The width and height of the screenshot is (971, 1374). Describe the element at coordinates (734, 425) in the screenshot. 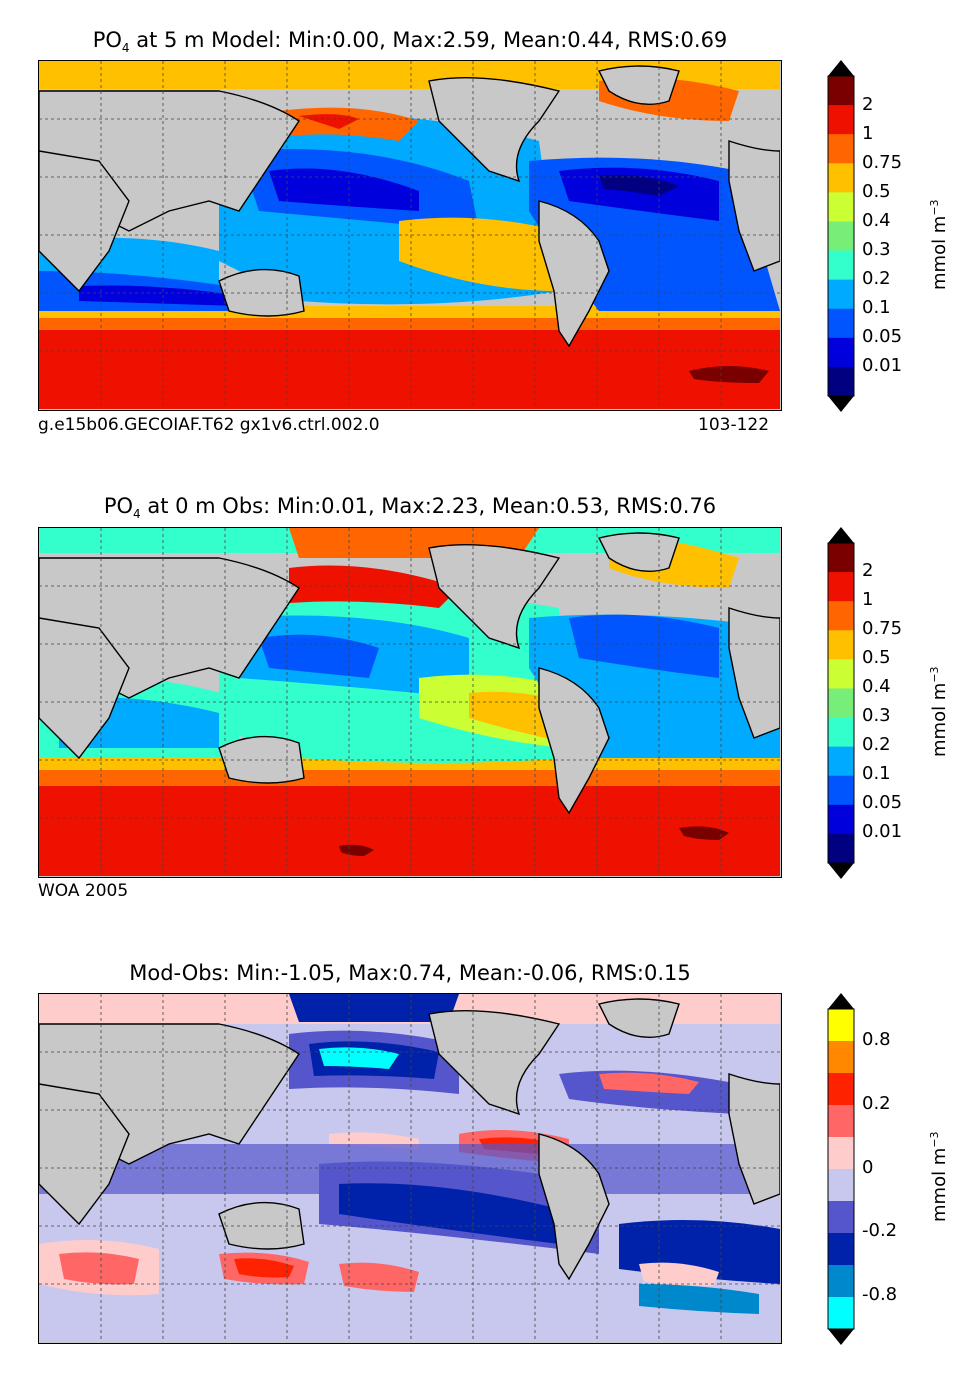

I see `year-range: 103-122` at that location.